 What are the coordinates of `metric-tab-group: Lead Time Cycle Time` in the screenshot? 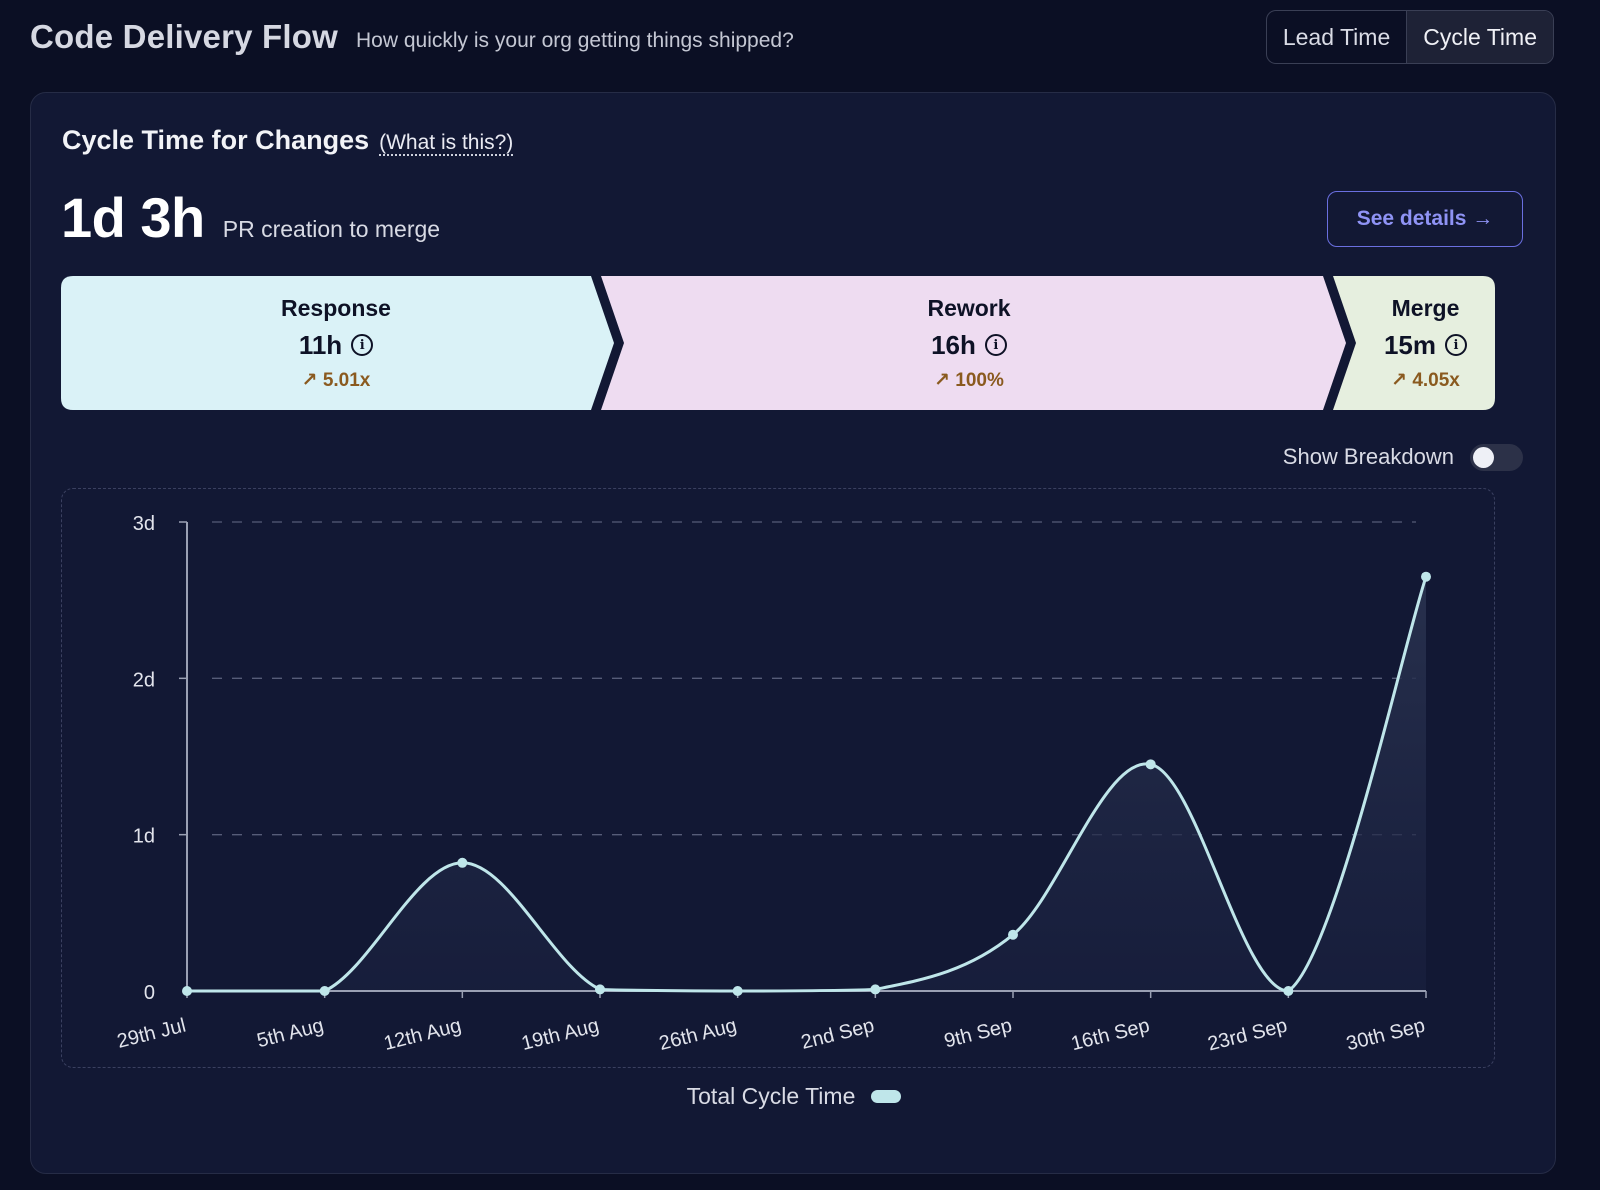 It's located at (1409, 37).